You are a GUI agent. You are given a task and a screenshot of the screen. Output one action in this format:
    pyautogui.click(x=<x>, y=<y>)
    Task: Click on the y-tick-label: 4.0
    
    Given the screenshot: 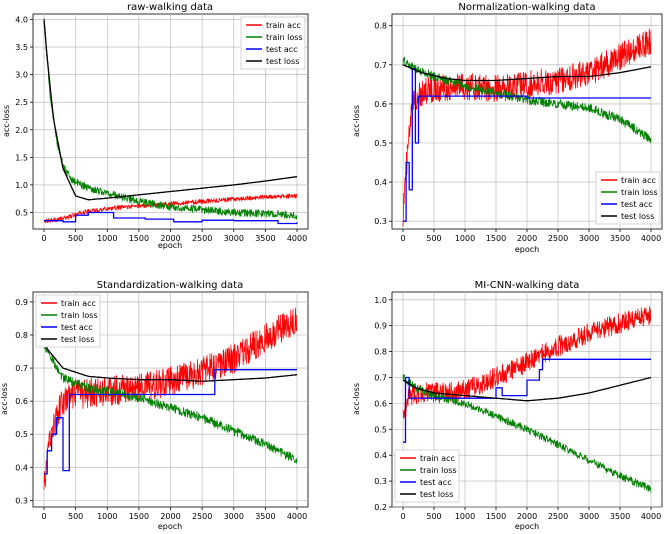 What is the action you would take?
    pyautogui.click(x=21, y=20)
    